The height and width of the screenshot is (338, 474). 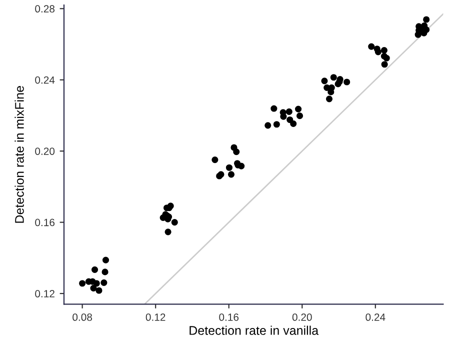 I want to click on y-tick-label: 0.28, so click(x=45, y=9).